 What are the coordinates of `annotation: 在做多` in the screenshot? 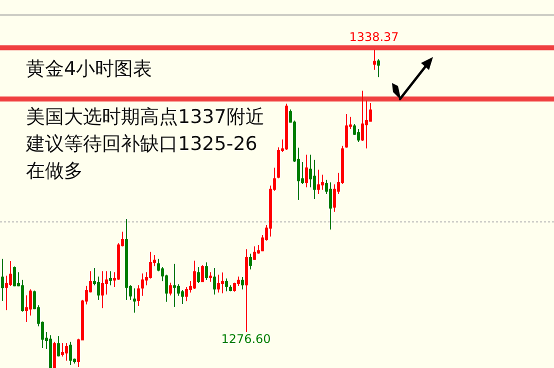 It's located at (55, 171).